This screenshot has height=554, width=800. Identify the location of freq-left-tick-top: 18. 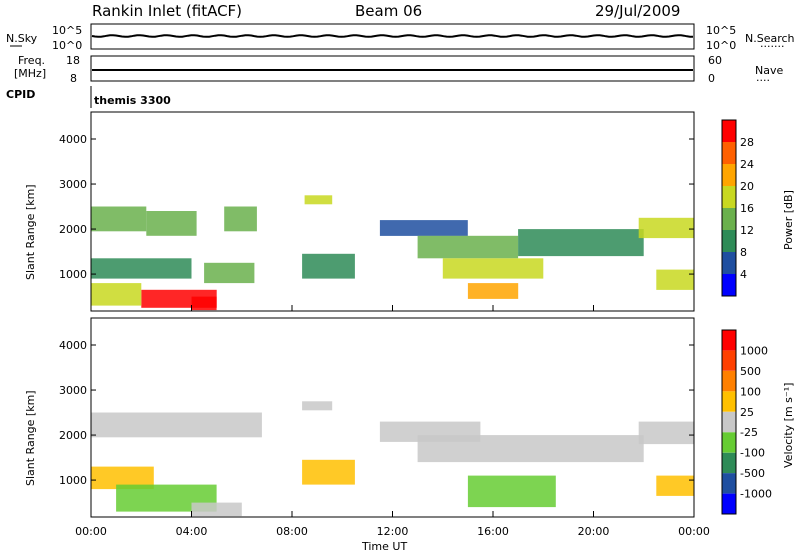
(73, 60).